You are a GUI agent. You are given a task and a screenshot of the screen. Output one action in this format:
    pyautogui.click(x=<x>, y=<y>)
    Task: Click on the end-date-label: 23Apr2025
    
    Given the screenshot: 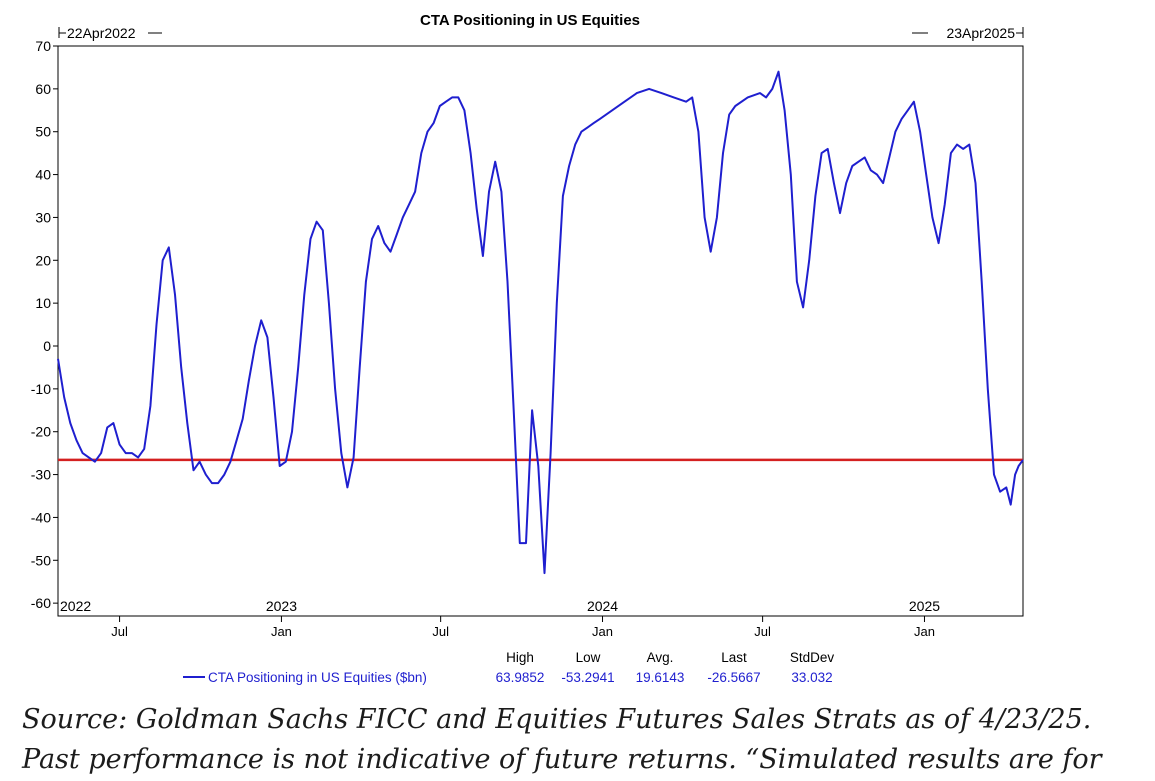 What is the action you would take?
    pyautogui.click(x=980, y=33)
    